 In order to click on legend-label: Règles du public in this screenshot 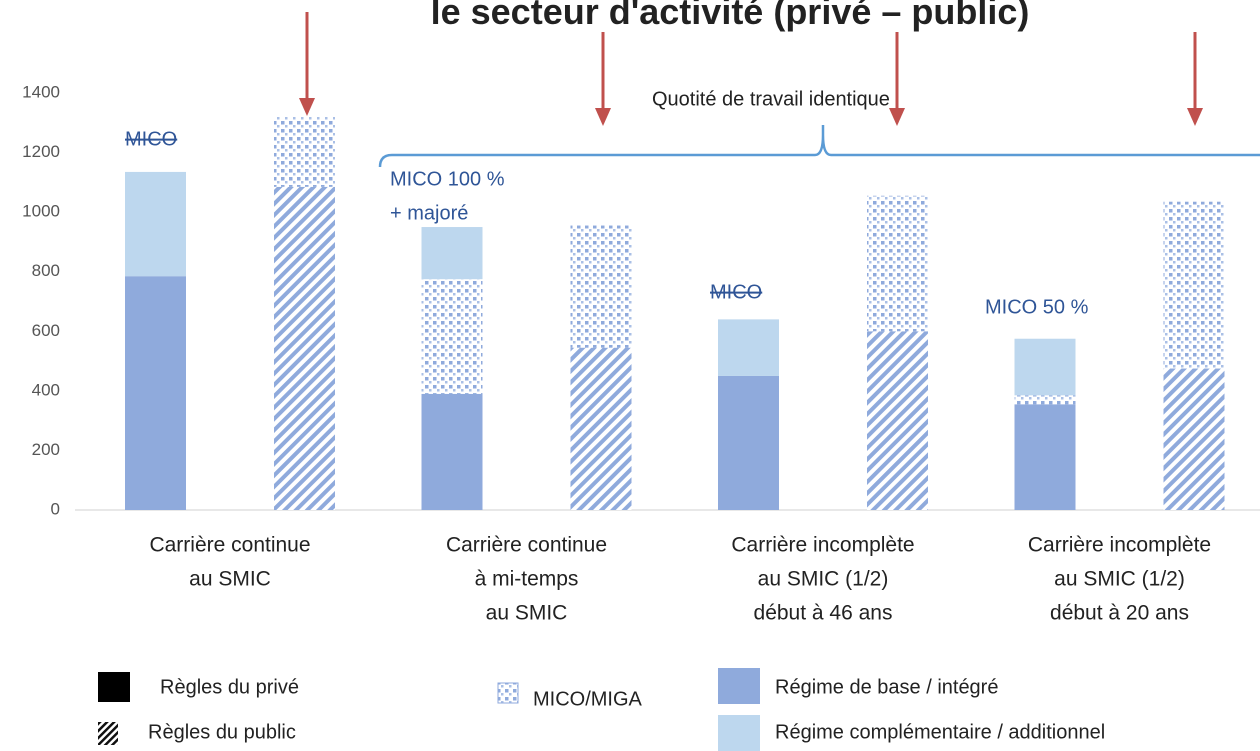, I will do `click(222, 732)`.